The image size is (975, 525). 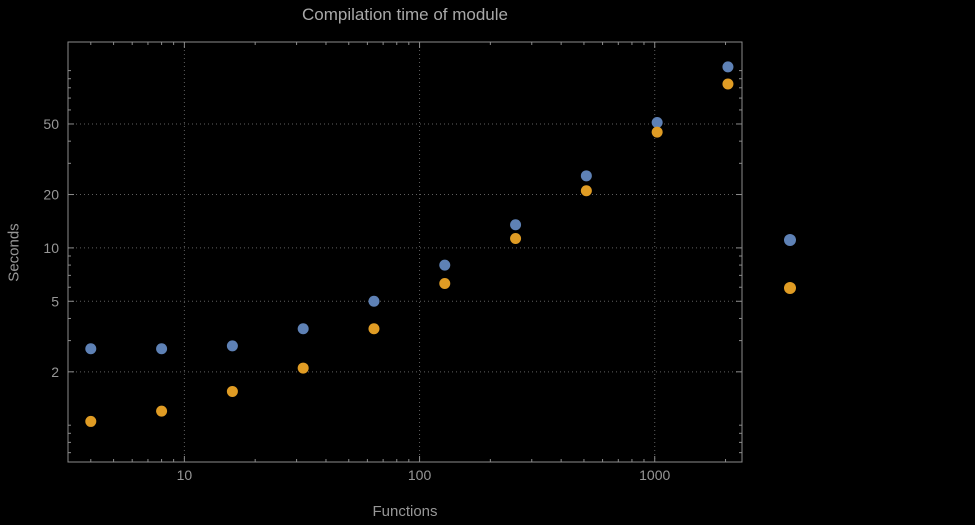 What do you see at coordinates (790, 240) in the screenshot?
I see `legend-marker-series-blue` at bounding box center [790, 240].